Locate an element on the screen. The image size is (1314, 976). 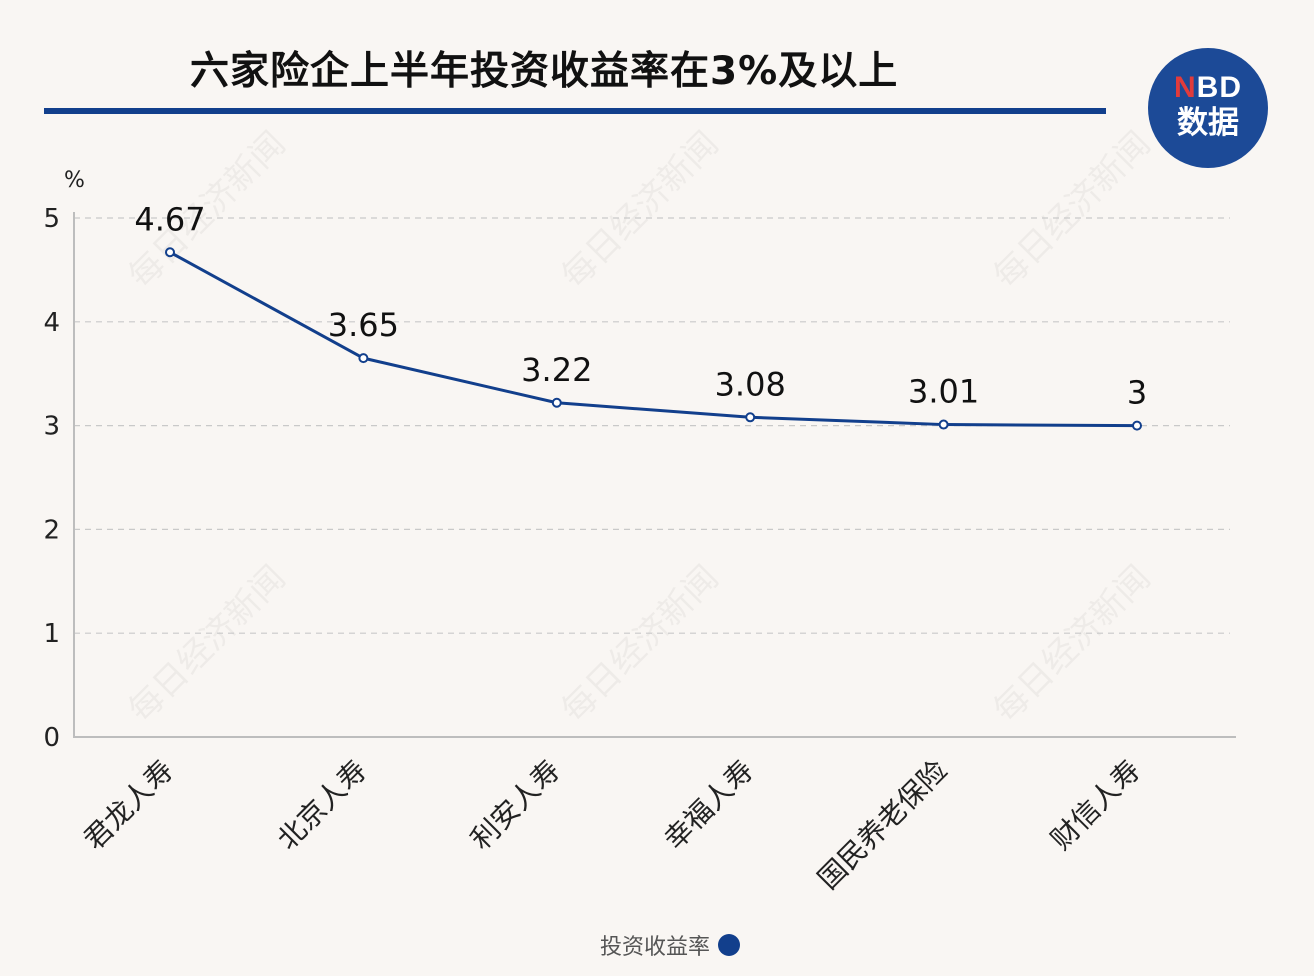
title-underline is located at coordinates (575, 111).